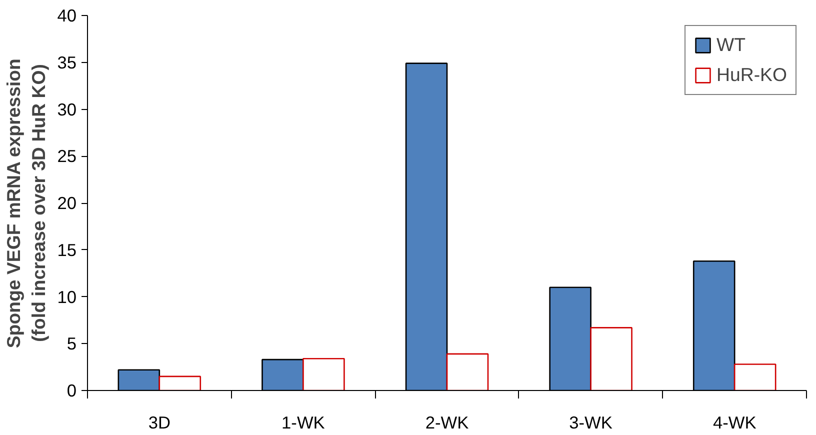  I want to click on y-tick-label: 10, so click(67, 296).